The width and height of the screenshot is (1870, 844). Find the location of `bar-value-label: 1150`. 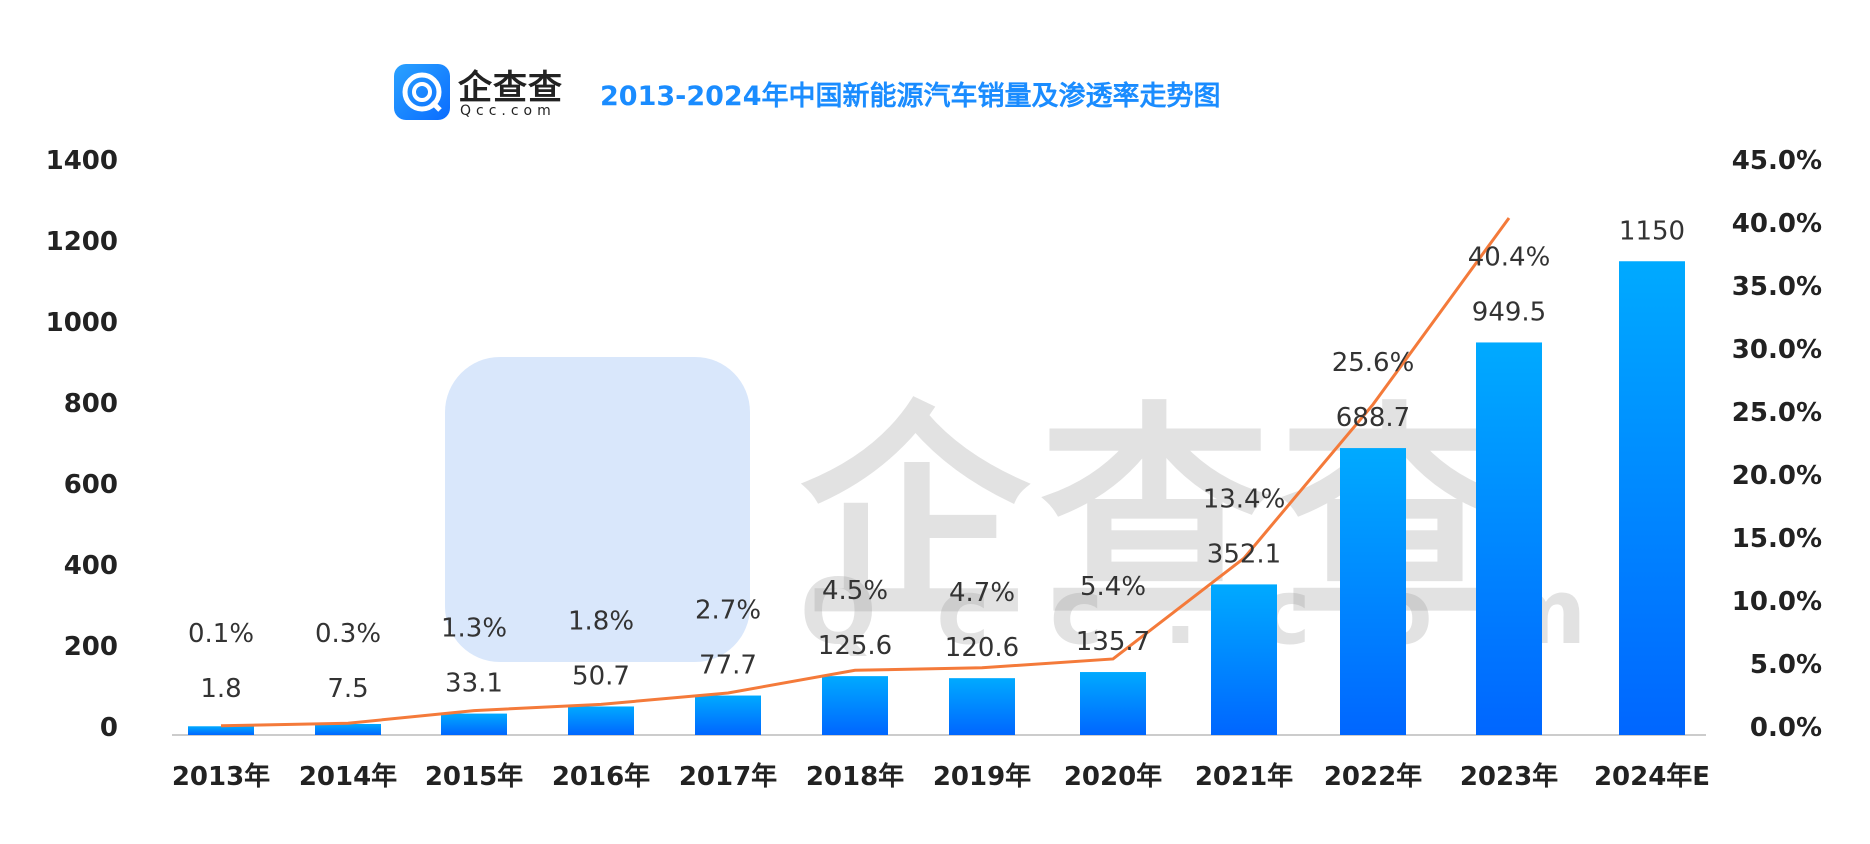

bar-value-label: 1150 is located at coordinates (1652, 231).